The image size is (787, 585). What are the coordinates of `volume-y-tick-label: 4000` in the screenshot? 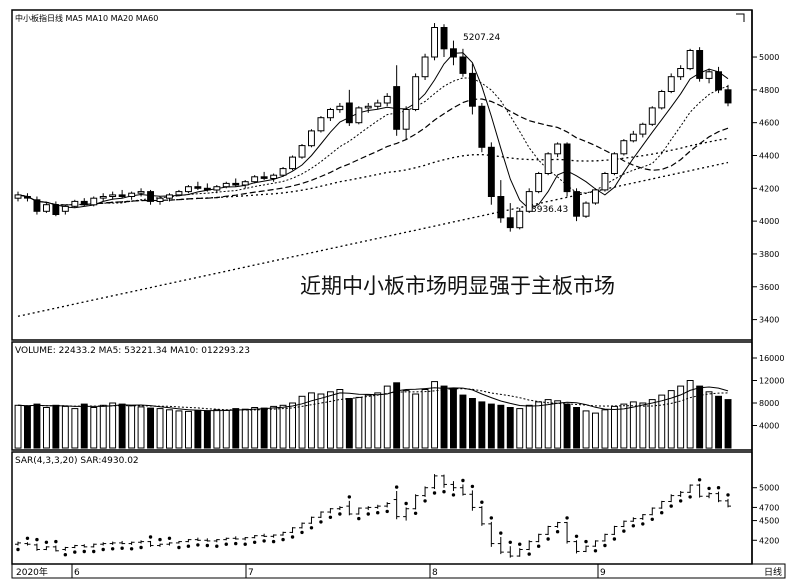 It's located at (769, 426).